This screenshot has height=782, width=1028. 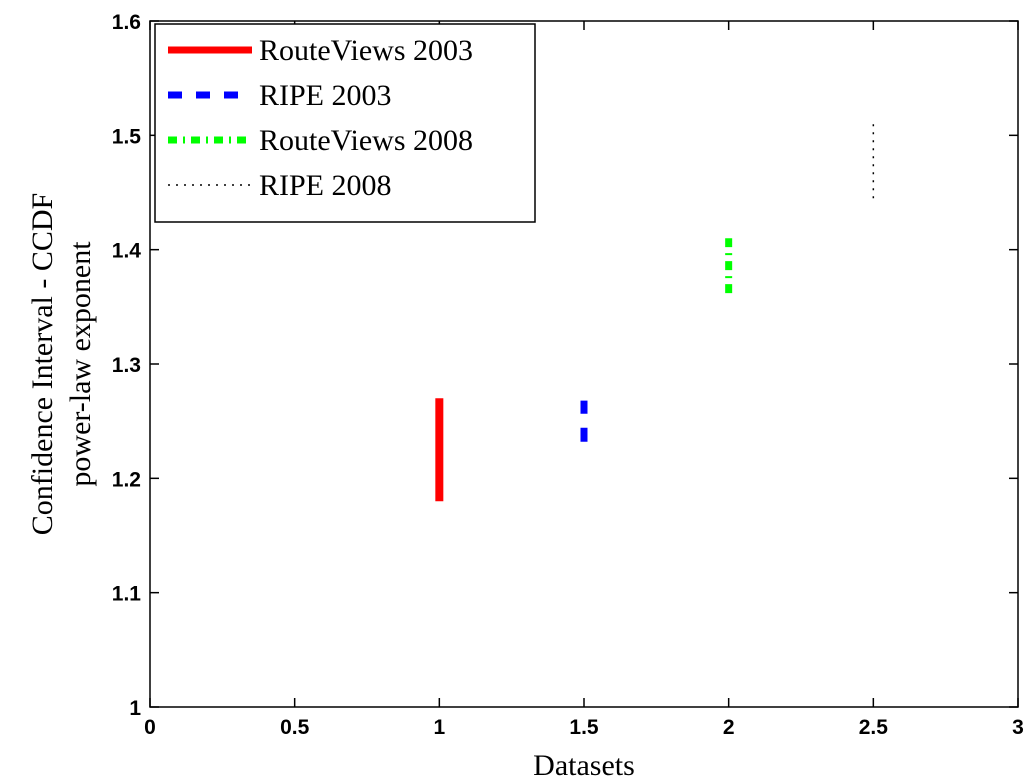 I want to click on x-tick-label: 1.5, so click(x=584, y=727).